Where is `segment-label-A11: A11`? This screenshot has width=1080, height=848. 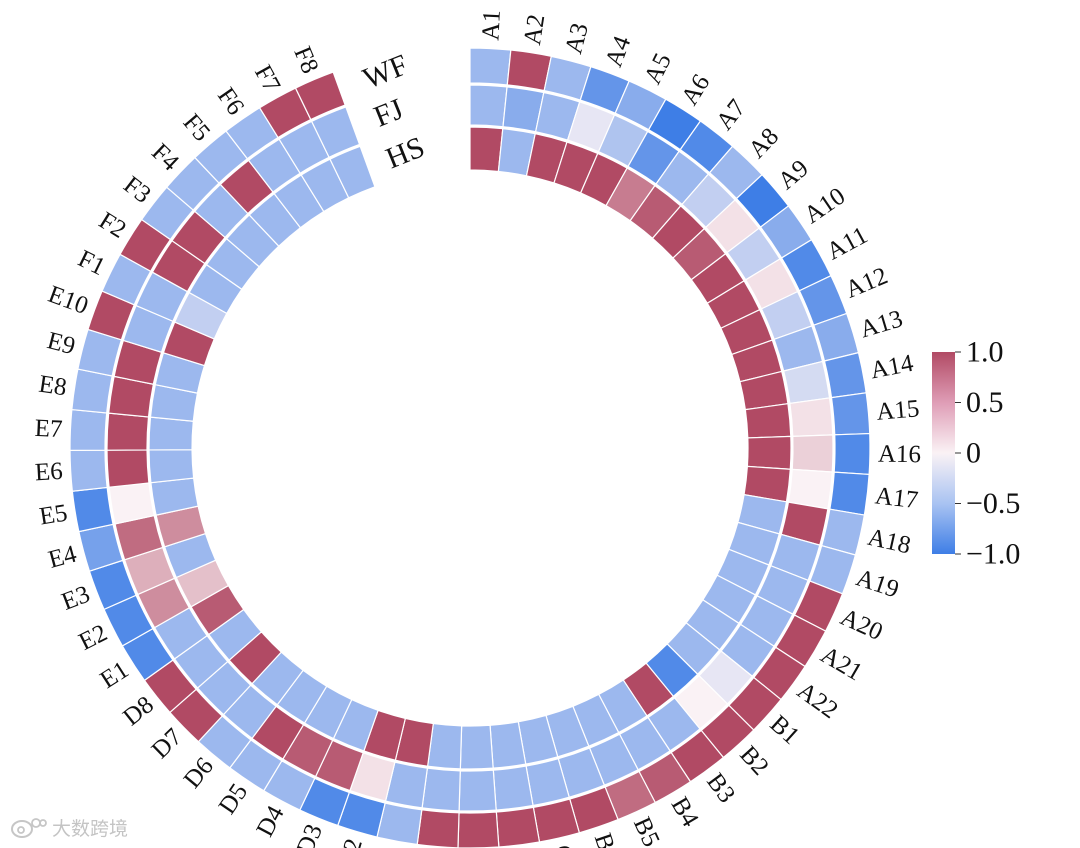
segment-label-A11: A11 is located at coordinates (847, 244).